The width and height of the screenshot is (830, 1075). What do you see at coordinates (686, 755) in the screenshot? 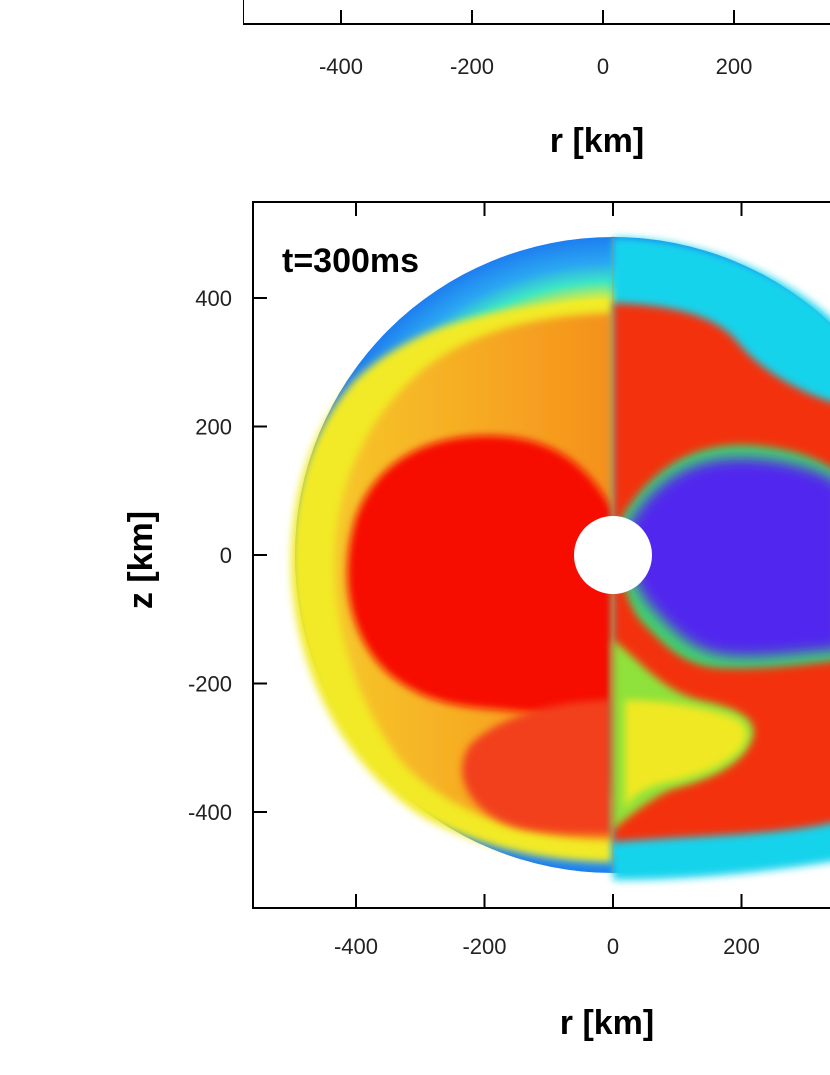
I see `right-lower-yellow-band` at bounding box center [686, 755].